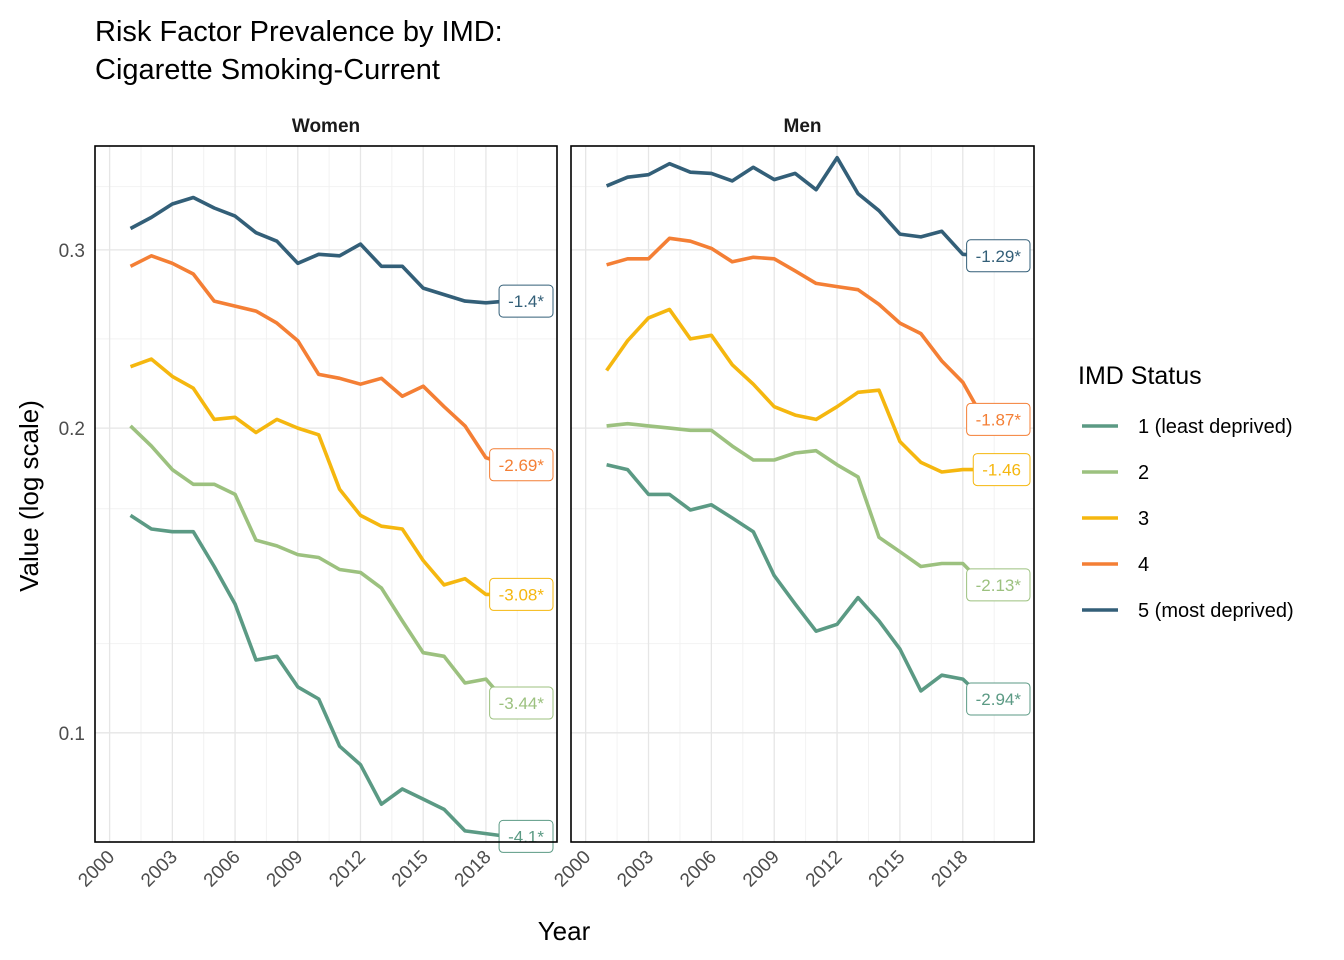 The width and height of the screenshot is (1344, 960). I want to click on legend-label: 4, so click(1143, 565).